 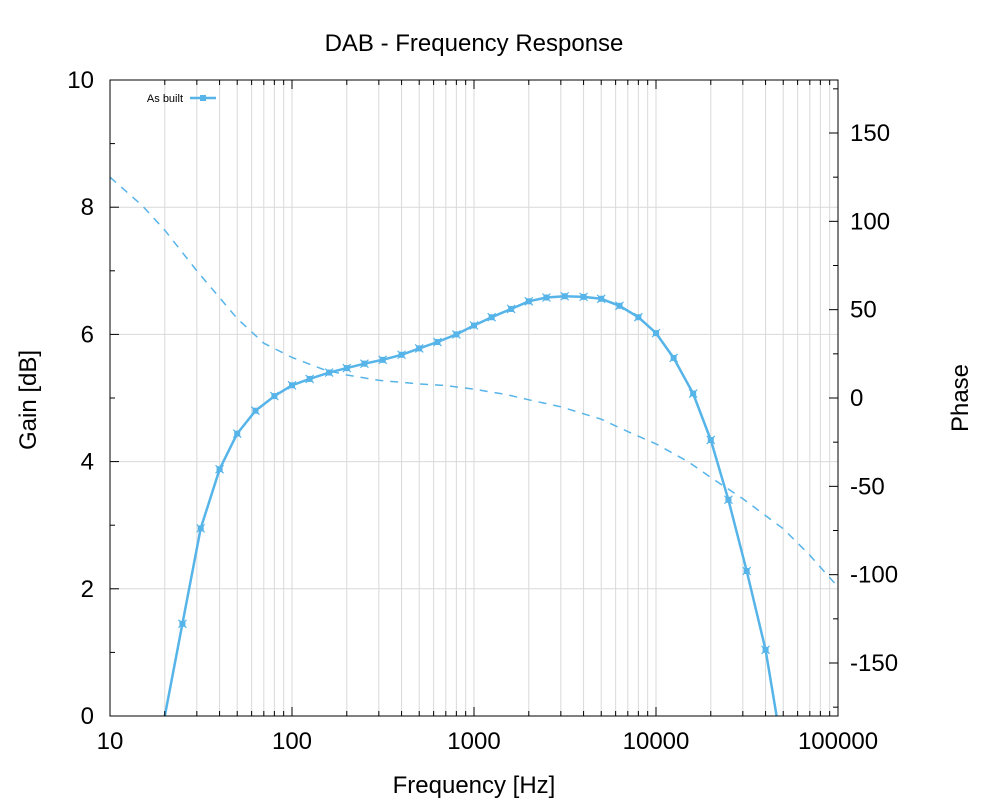 What do you see at coordinates (473, 741) in the screenshot?
I see `x-tick-label: 1000` at bounding box center [473, 741].